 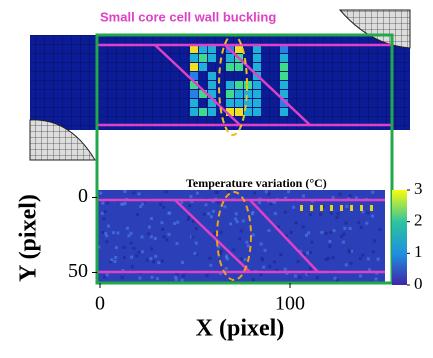 I want to click on x-tick-label: 100, so click(x=290, y=304).